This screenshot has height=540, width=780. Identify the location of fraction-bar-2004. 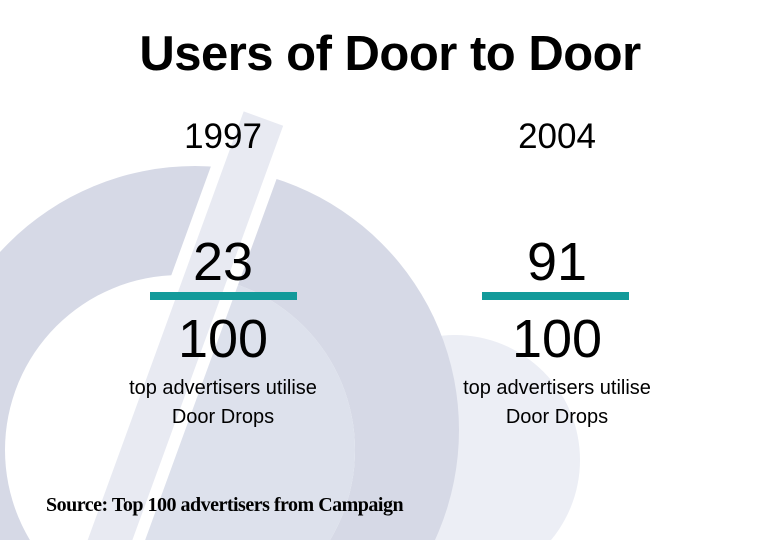
(555, 296).